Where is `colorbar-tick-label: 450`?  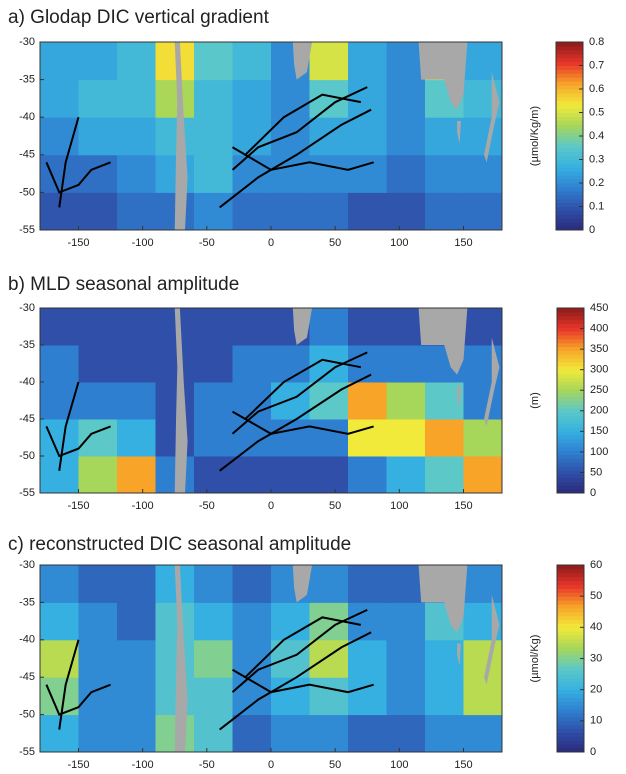
colorbar-tick-label: 450 is located at coordinates (599, 308).